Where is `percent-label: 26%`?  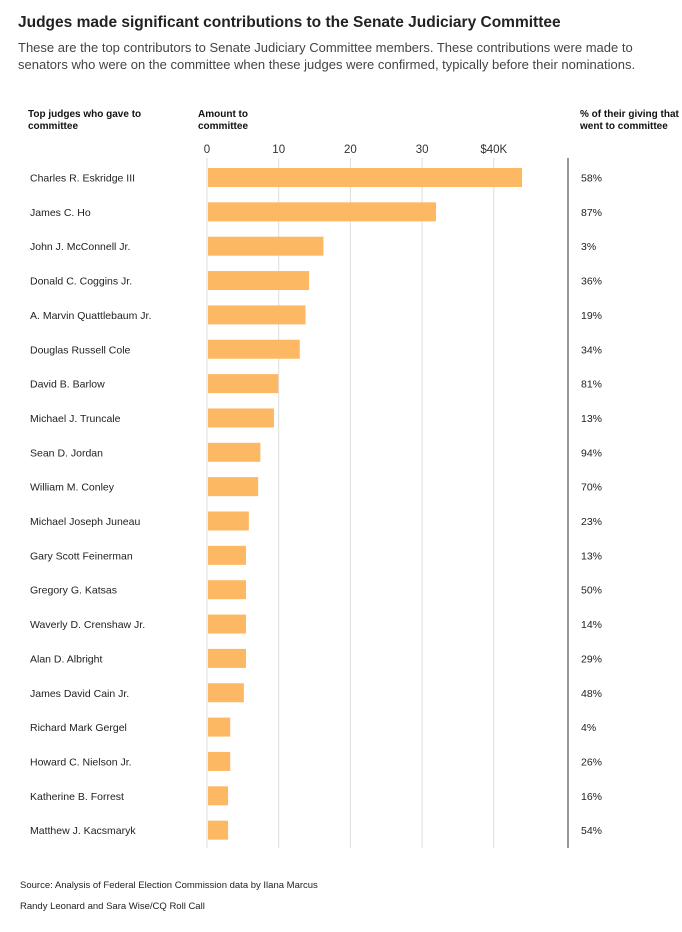
percent-label: 26% is located at coordinates (591, 762).